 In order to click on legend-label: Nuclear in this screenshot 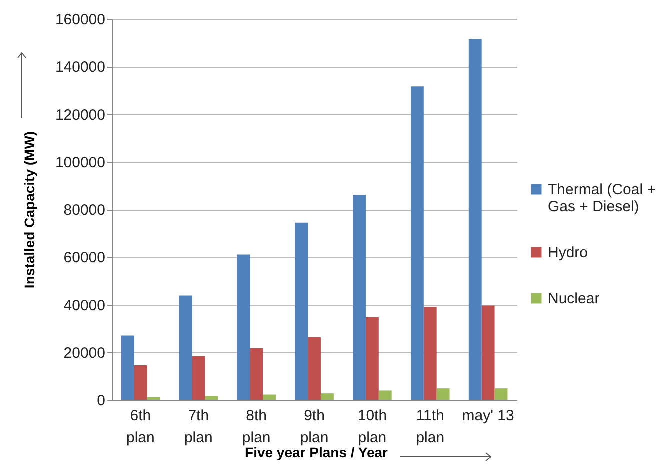, I will do `click(574, 299)`.